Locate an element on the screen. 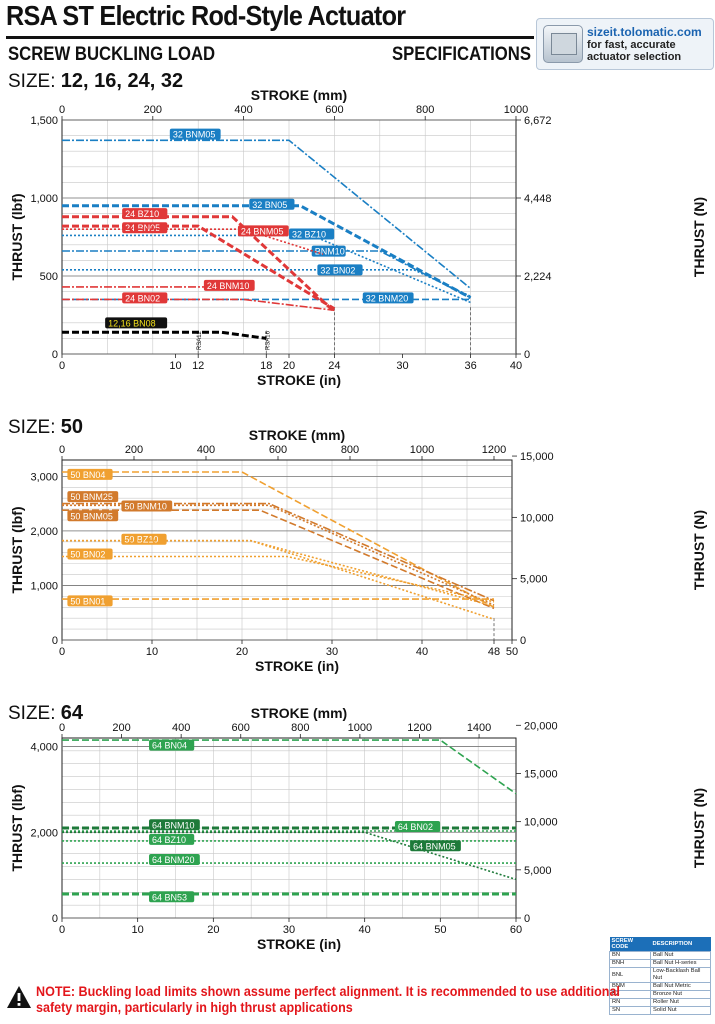 The width and height of the screenshot is (715, 1024). legend-description: Solid Nut is located at coordinates (680, 1010).